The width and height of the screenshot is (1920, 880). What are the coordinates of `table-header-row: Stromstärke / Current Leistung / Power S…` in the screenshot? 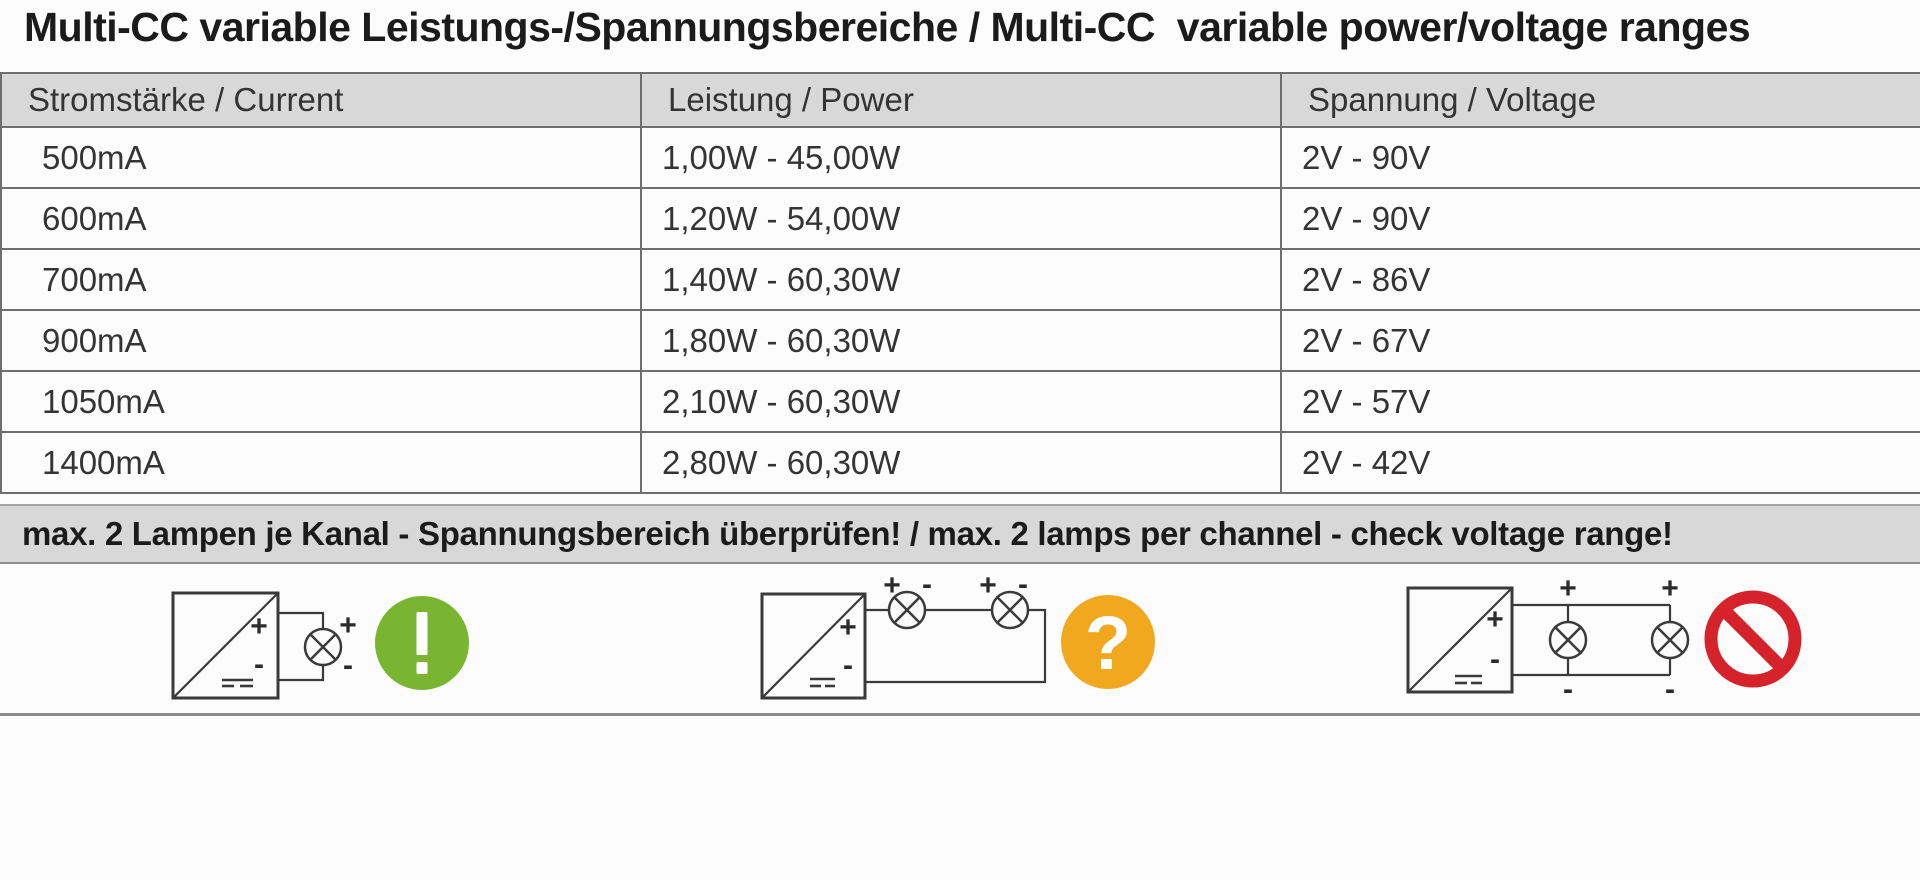 It's located at (960, 100).